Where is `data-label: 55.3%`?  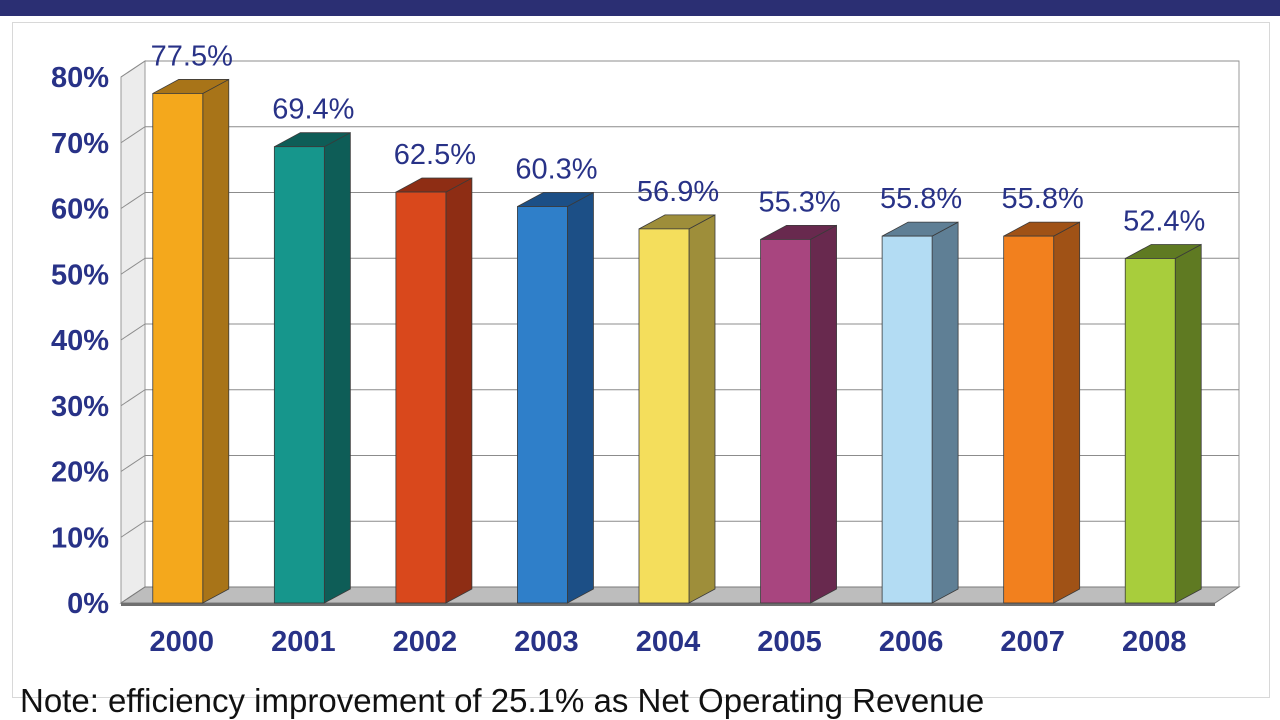
data-label: 55.3% is located at coordinates (799, 202).